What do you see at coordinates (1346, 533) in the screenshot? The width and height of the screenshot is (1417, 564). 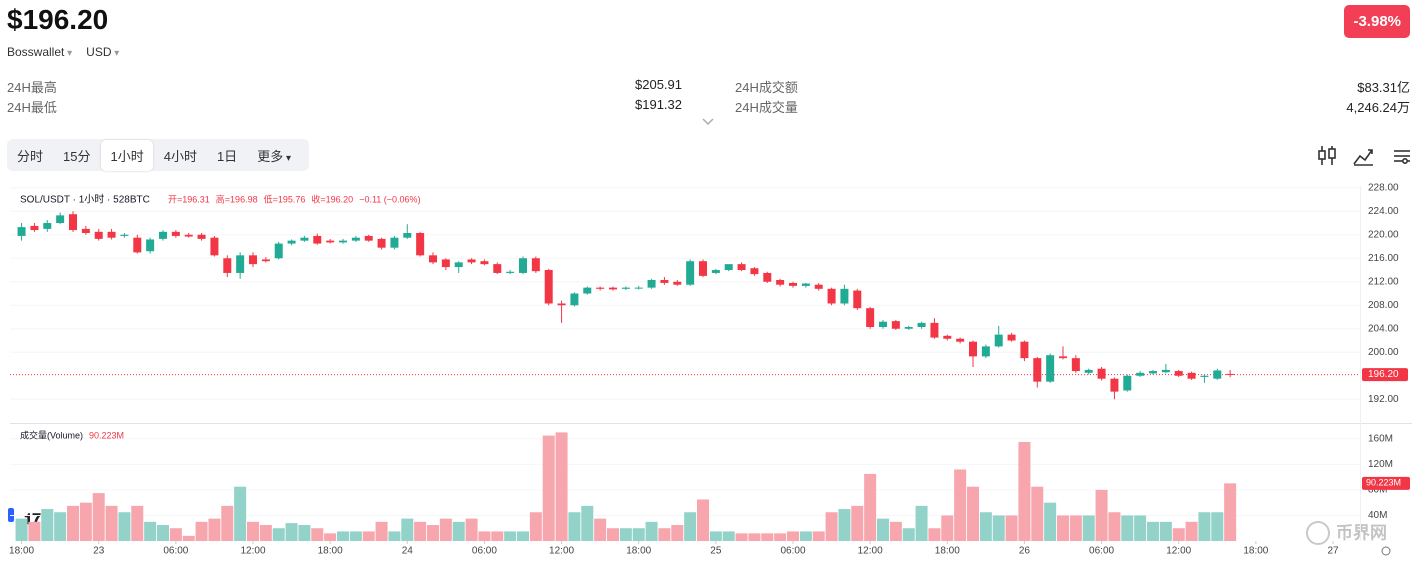 I see `watermark: 币界网` at bounding box center [1346, 533].